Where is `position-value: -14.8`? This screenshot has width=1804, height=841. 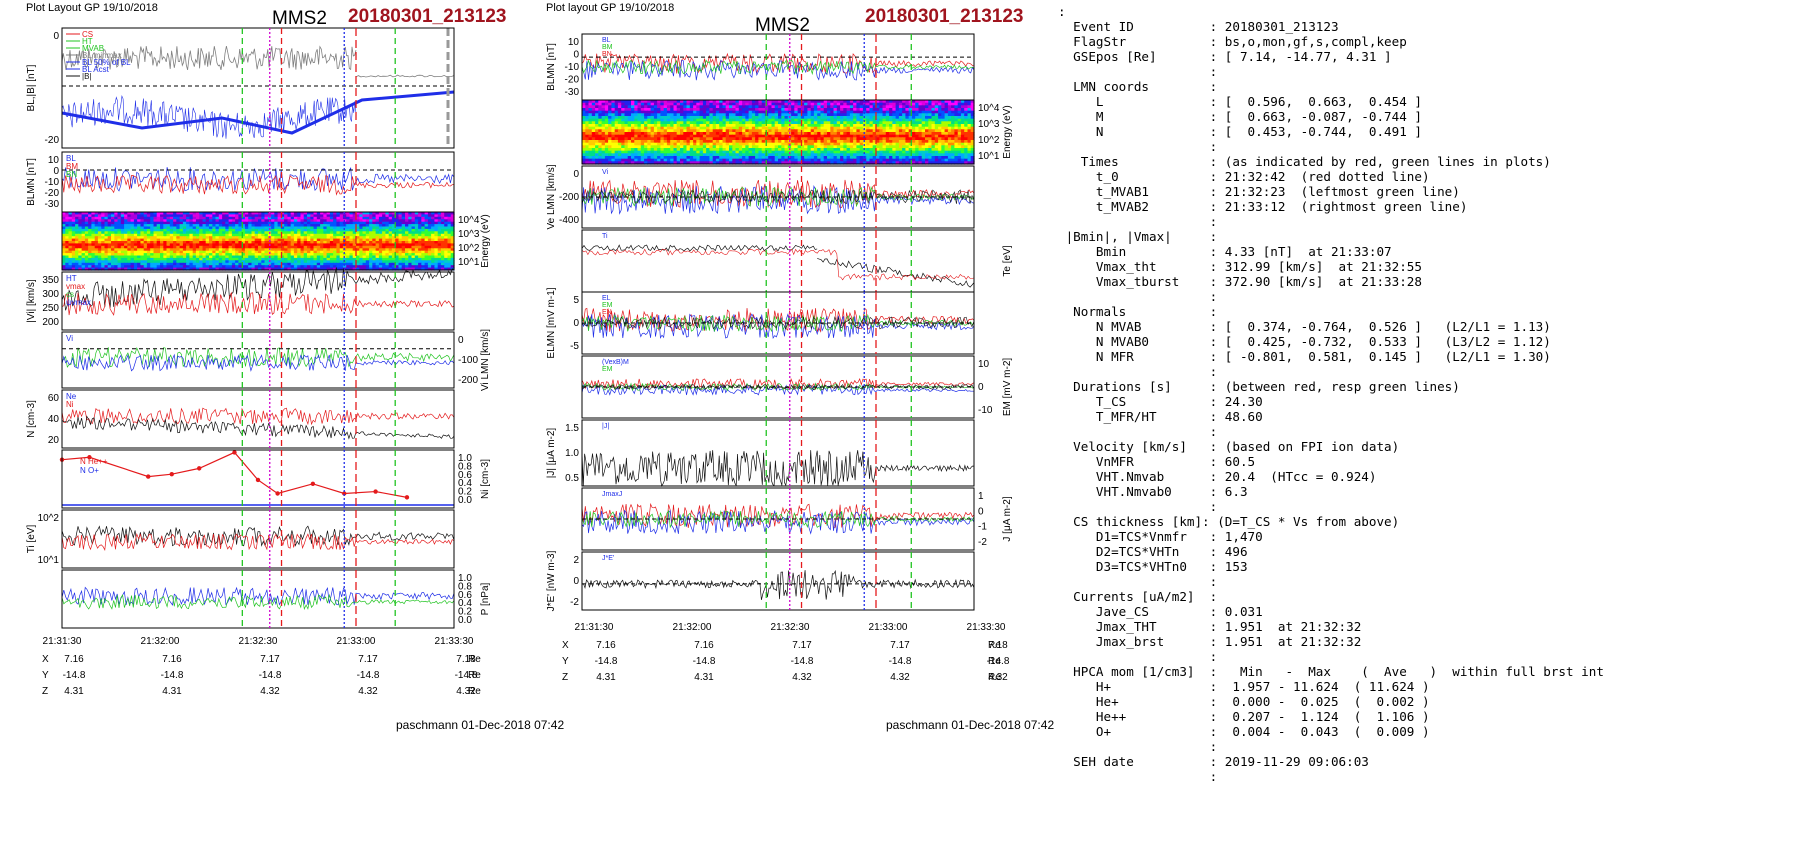 position-value: -14.8 is located at coordinates (466, 675).